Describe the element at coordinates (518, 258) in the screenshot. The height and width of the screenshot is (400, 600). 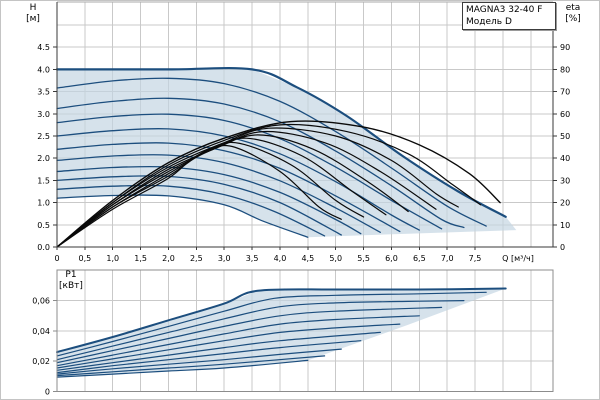
I see `q-axis-unit-label: Q [м³/ч]` at that location.